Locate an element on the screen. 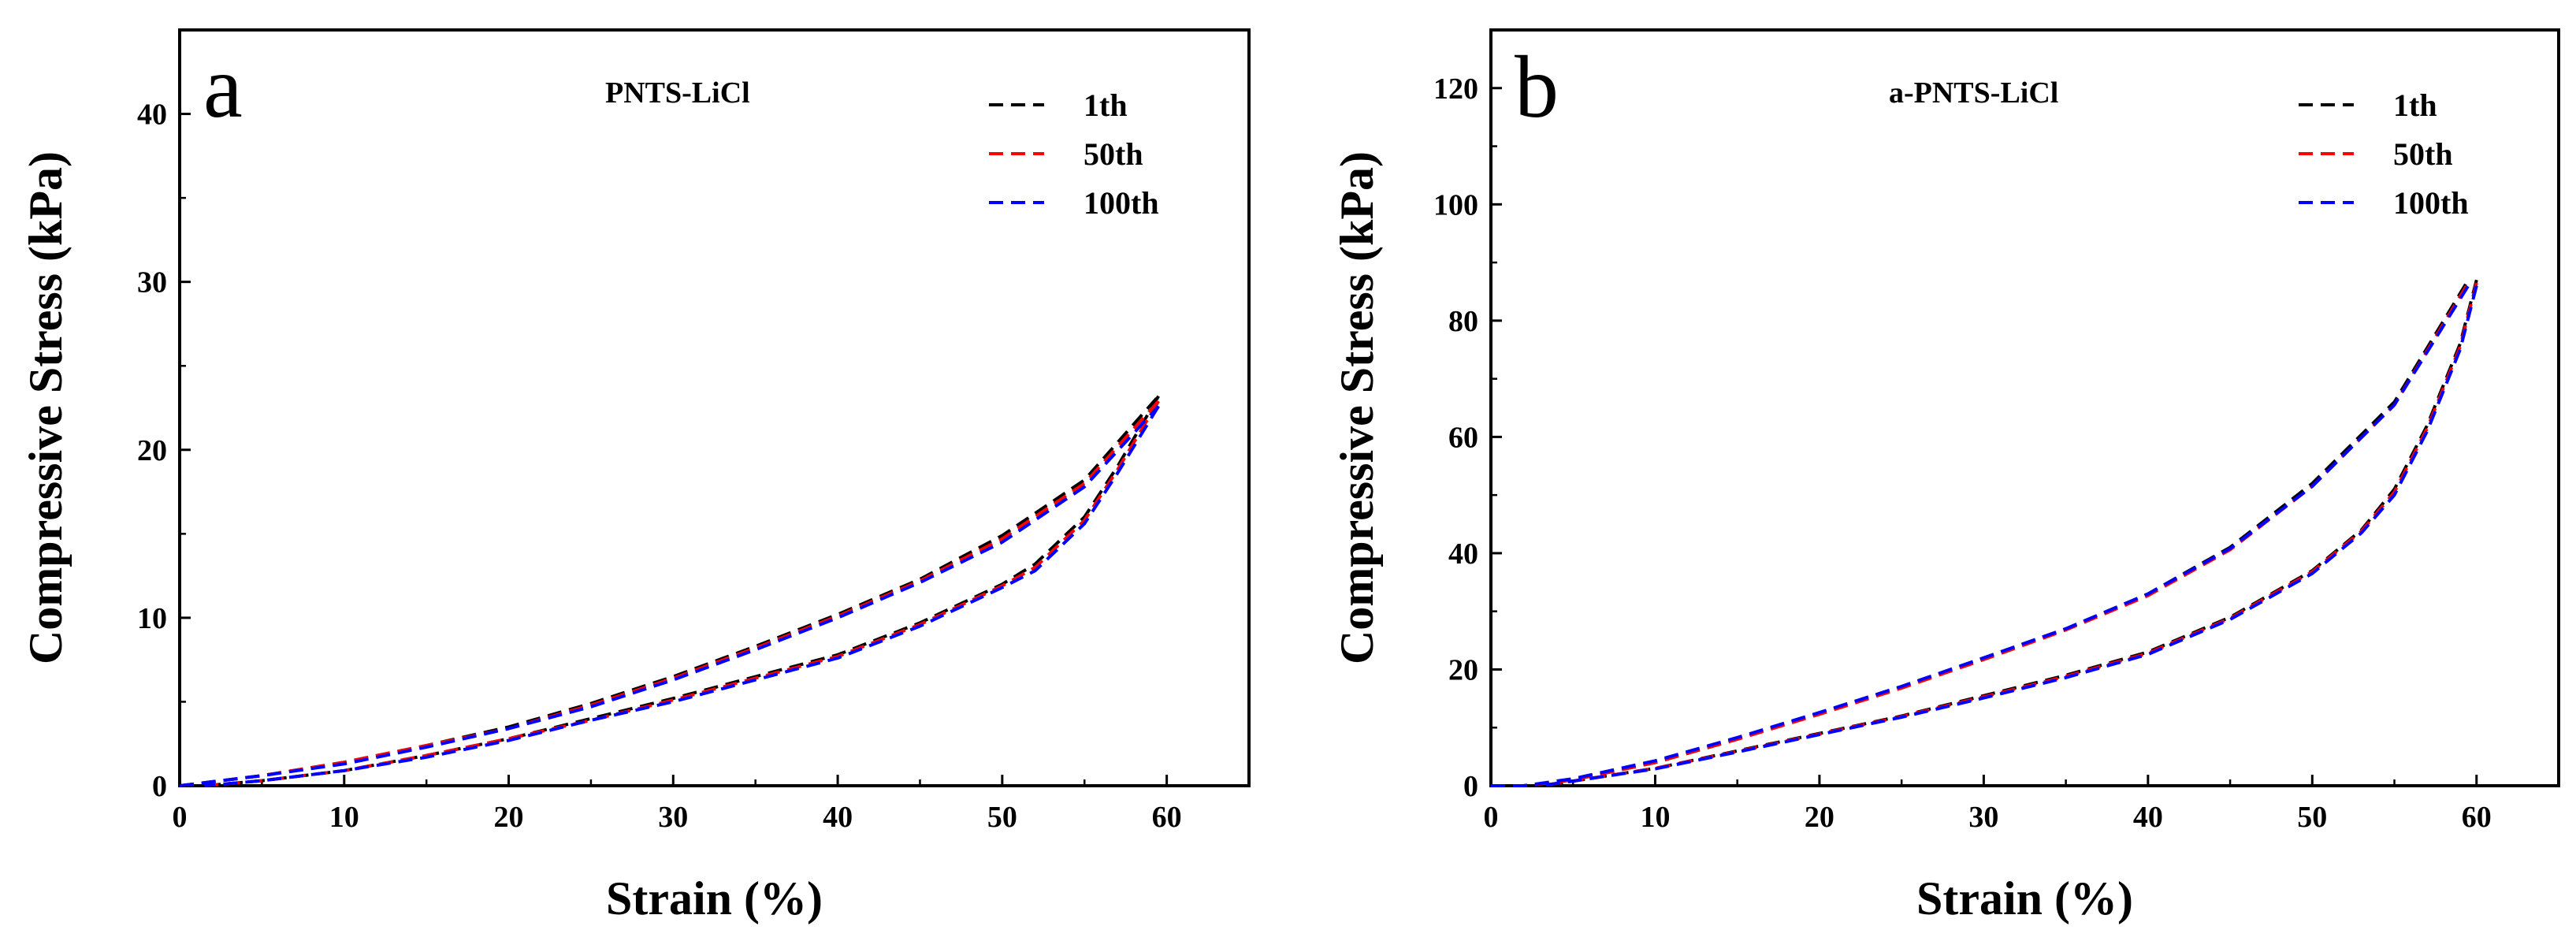 This screenshot has width=2576, height=941. y-tick-label: 30 is located at coordinates (152, 282).